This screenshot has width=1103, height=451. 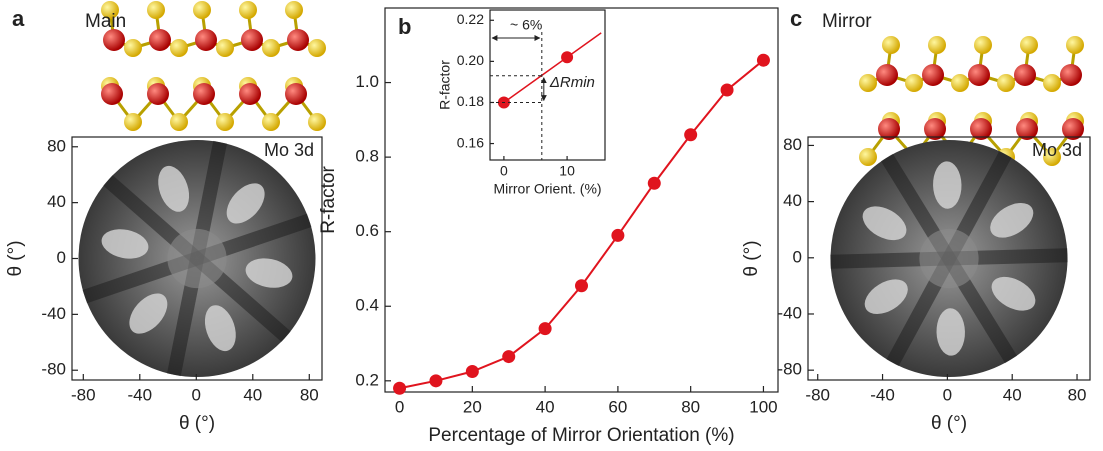 What do you see at coordinates (535, 80) in the screenshot?
I see `series-line` at bounding box center [535, 80].